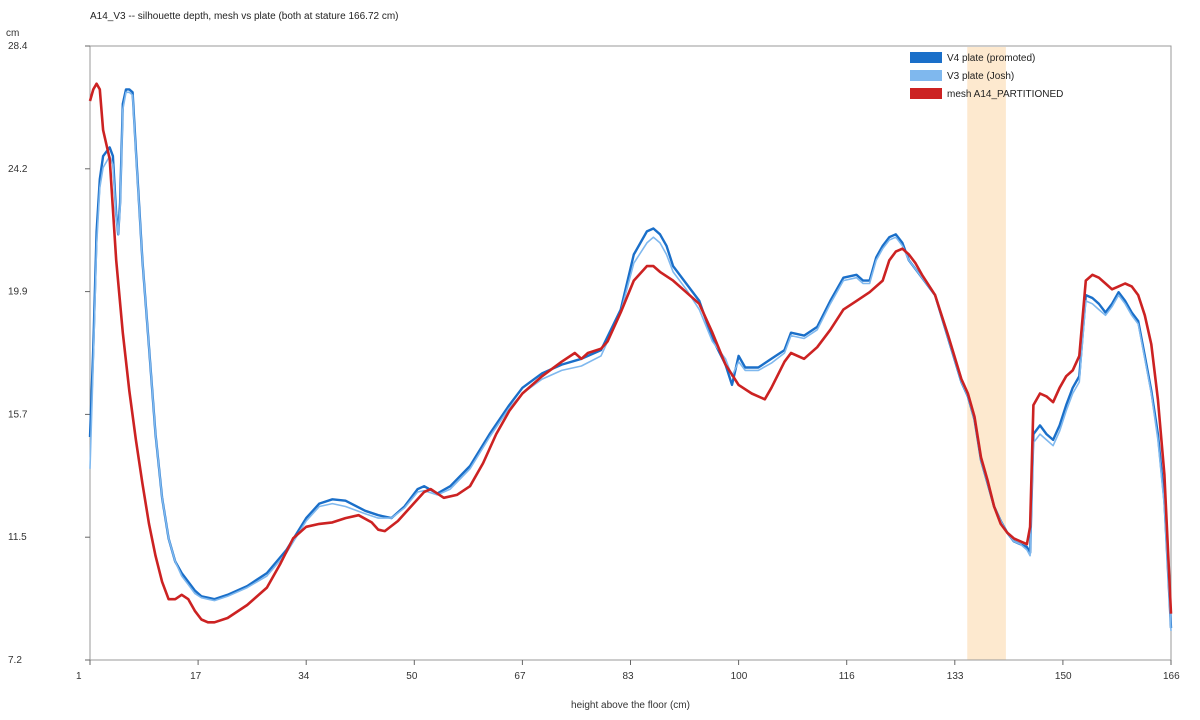 The width and height of the screenshot is (1200, 720). What do you see at coordinates (1063, 676) in the screenshot?
I see `x-tick-label: 150` at bounding box center [1063, 676].